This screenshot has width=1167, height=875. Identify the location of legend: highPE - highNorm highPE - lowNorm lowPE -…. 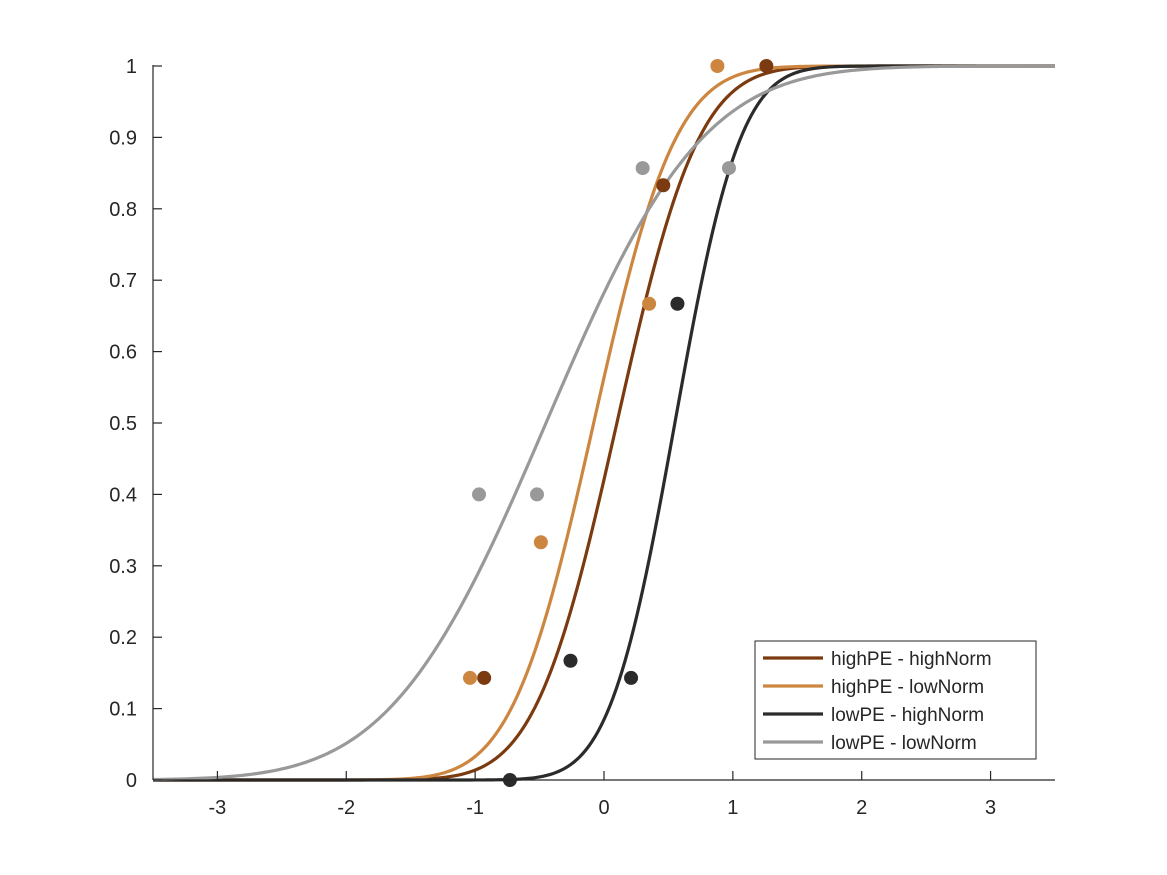
(895, 700).